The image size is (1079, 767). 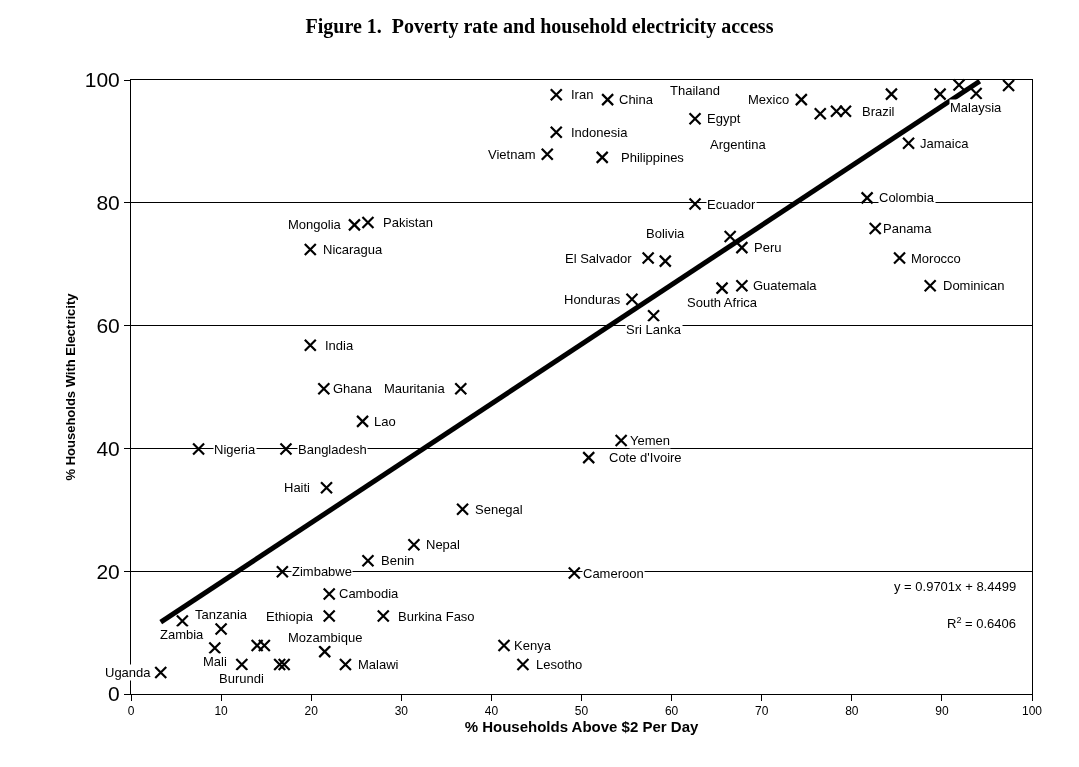 What do you see at coordinates (581, 727) in the screenshot?
I see `x-axis-title: % Households Above $2 Per Day` at bounding box center [581, 727].